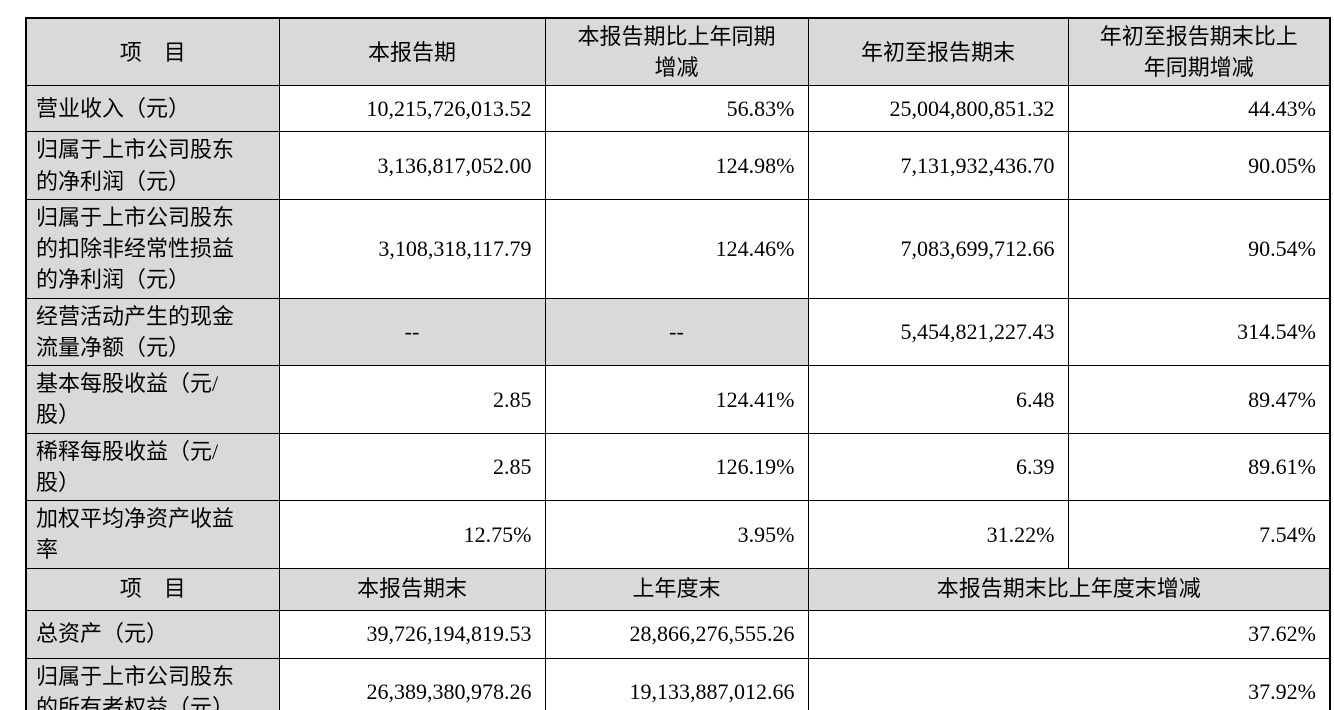 This screenshot has width=1334, height=710. I want to click on cell-change: 37.92%, so click(1069, 683).